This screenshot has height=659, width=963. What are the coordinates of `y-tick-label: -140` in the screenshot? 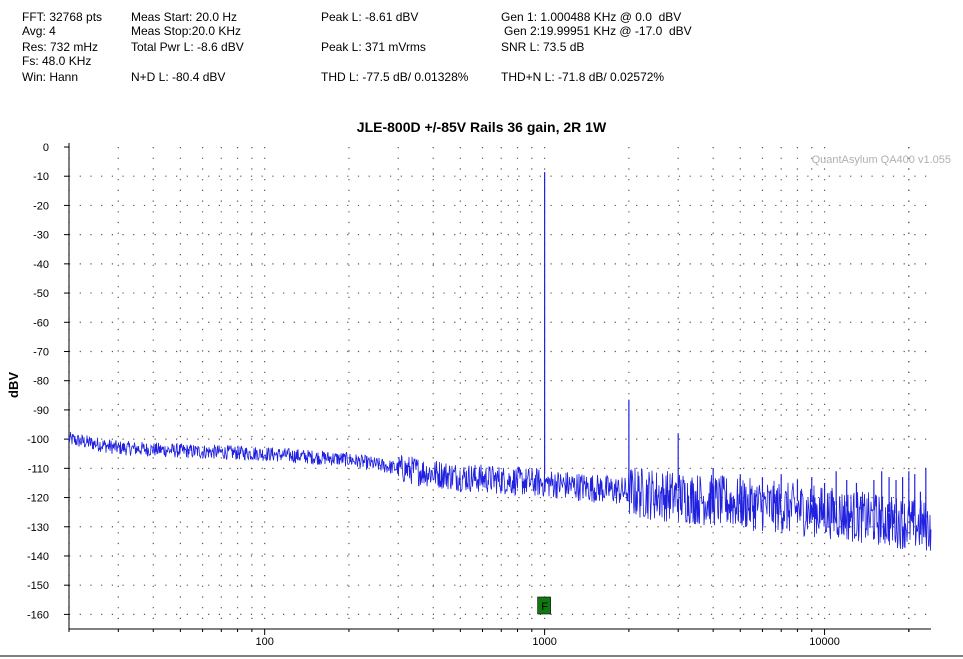 It's located at (38, 557).